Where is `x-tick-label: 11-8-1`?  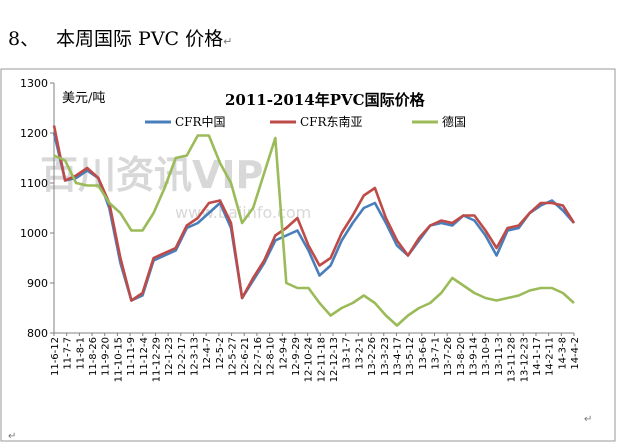 x-tick-label: 11-8-1 is located at coordinates (80, 353).